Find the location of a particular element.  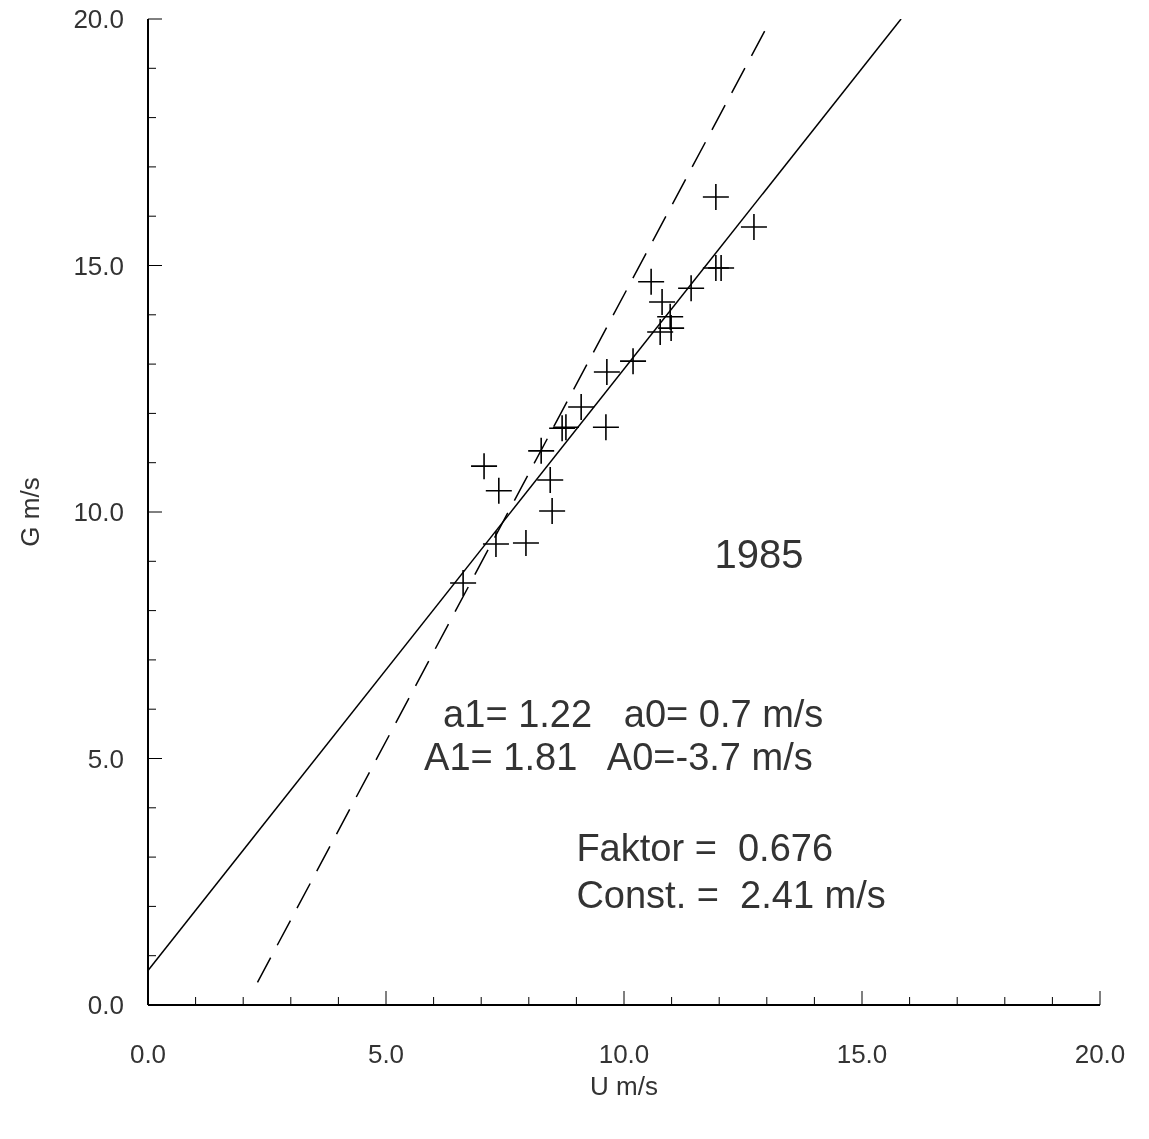

x-axis-title: U m/s is located at coordinates (624, 1086).